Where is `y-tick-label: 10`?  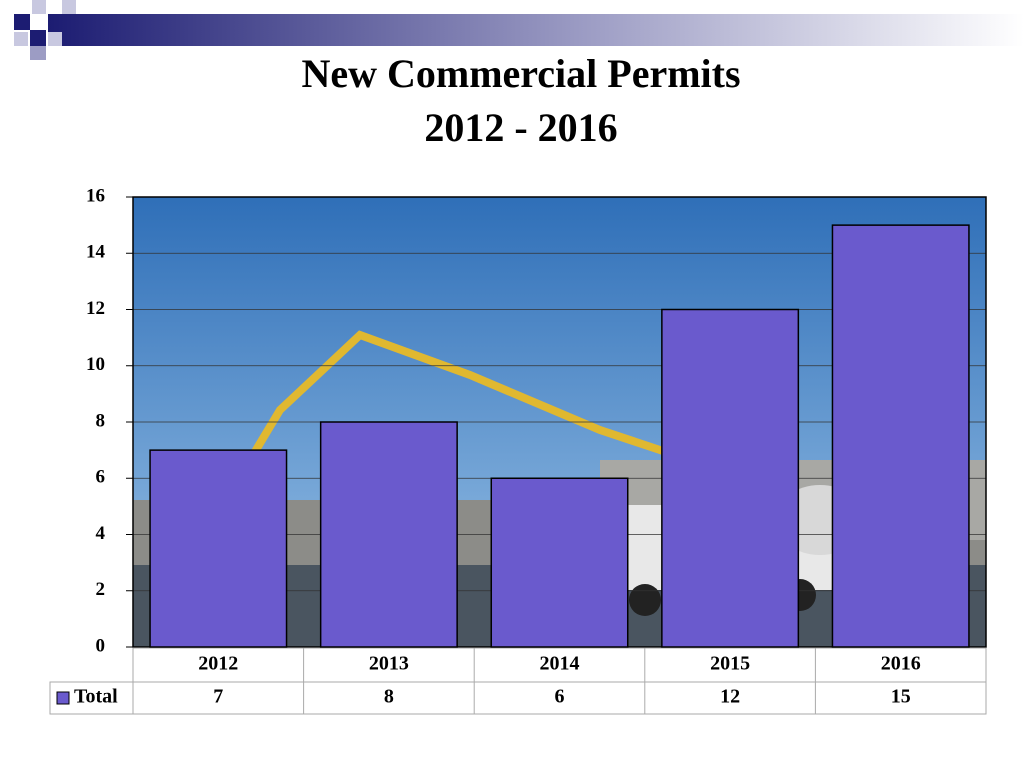
y-tick-label: 10 is located at coordinates (95, 364).